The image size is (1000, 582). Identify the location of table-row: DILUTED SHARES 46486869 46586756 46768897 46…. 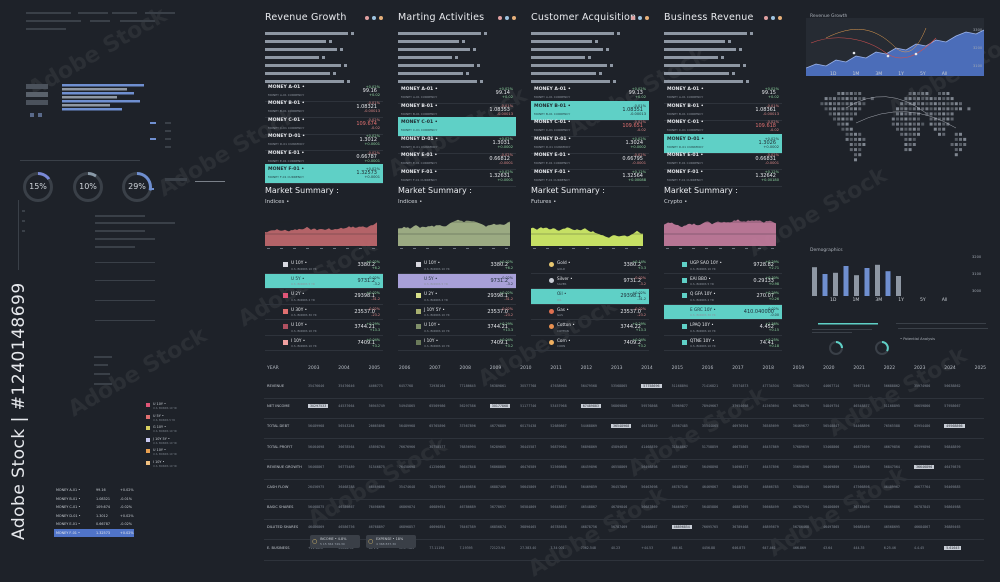
(624, 529).